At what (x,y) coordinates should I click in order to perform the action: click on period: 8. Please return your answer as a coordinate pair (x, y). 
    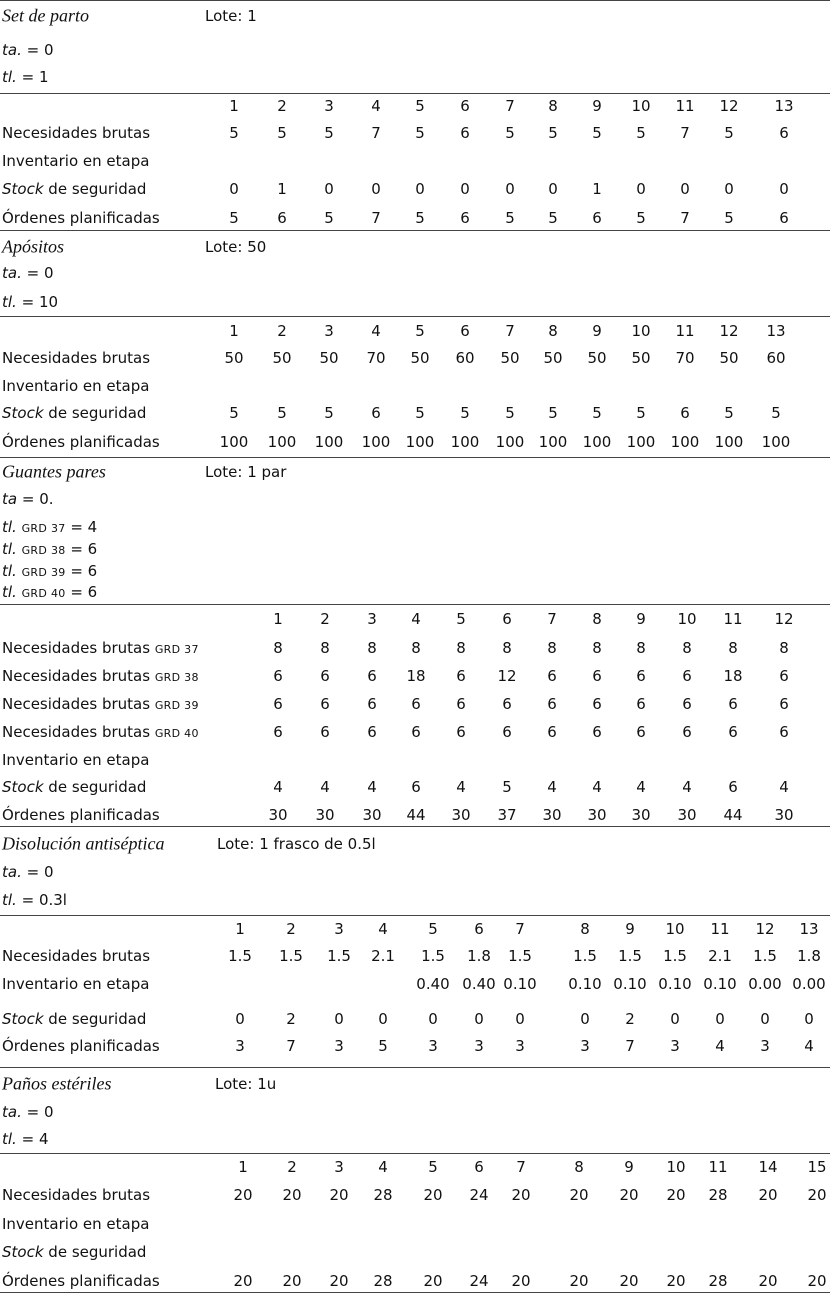
    Looking at the image, I should click on (553, 331).